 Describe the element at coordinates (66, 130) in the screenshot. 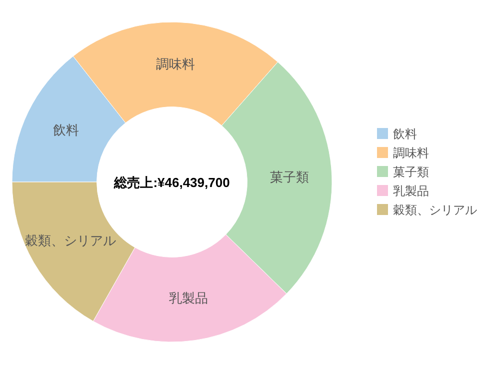

I see `slice-label: 飲料` at that location.